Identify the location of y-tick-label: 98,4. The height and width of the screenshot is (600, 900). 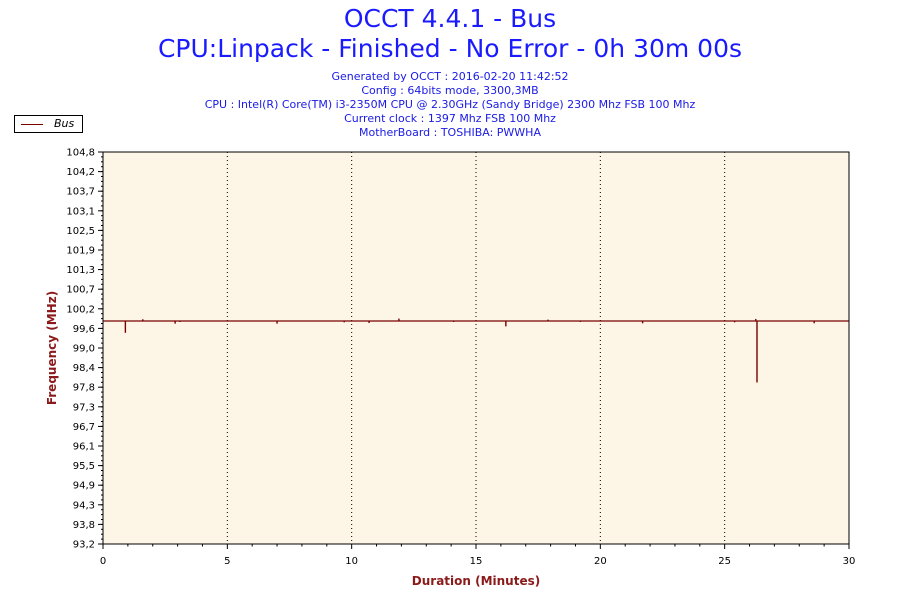
(84, 368).